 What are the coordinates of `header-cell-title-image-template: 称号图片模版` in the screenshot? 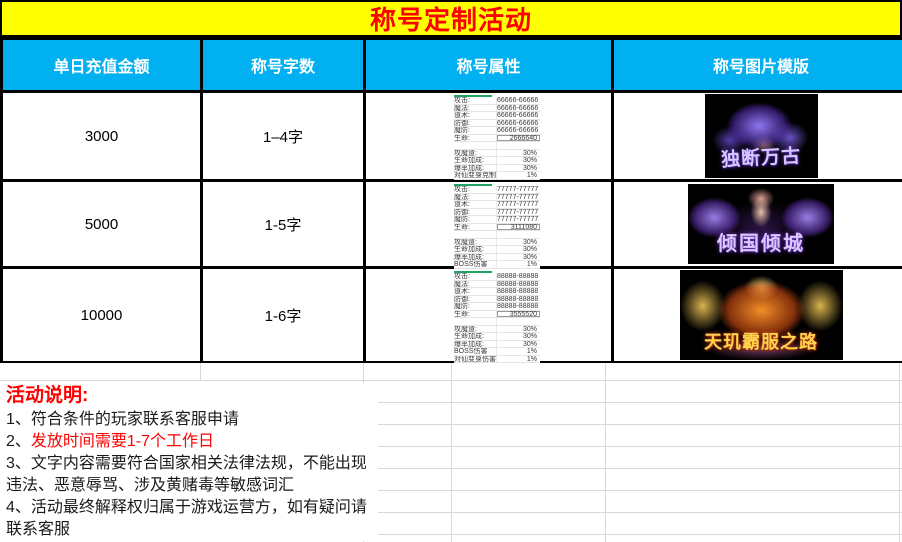 It's located at (758, 65).